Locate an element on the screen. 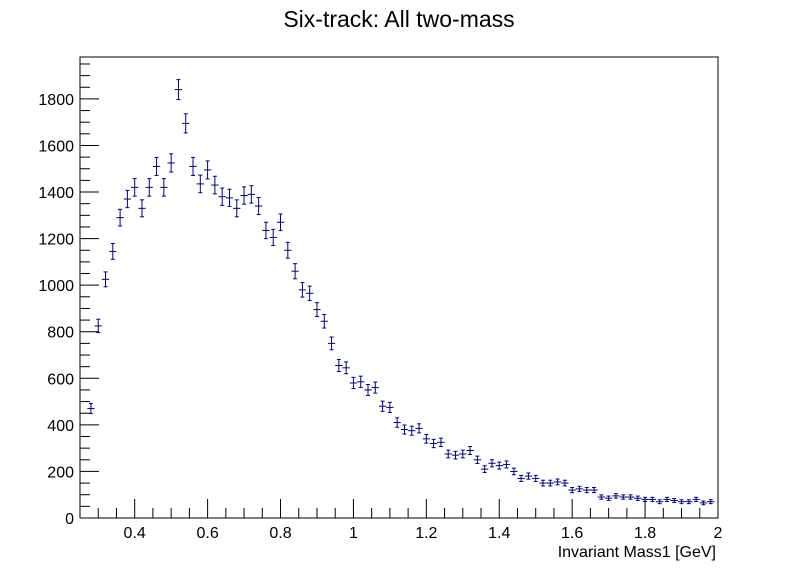  x-tick-label: 0.8 is located at coordinates (280, 533).